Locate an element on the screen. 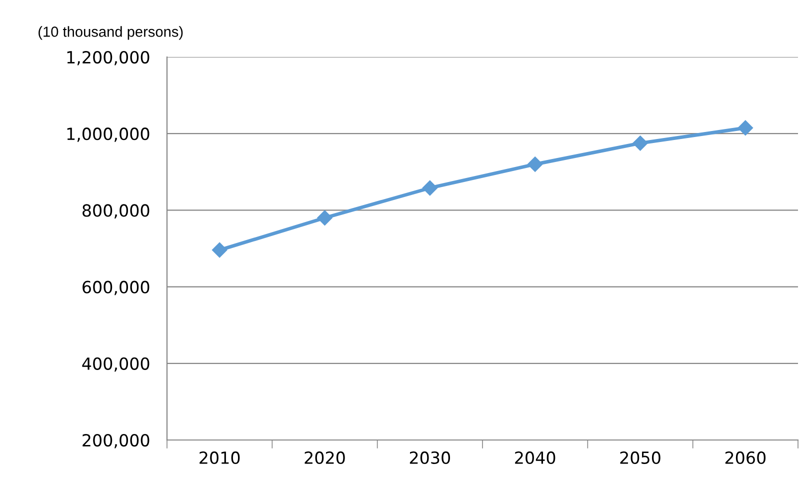 The image size is (800, 482). y-tick-label: 1,200,000 is located at coordinates (108, 58).